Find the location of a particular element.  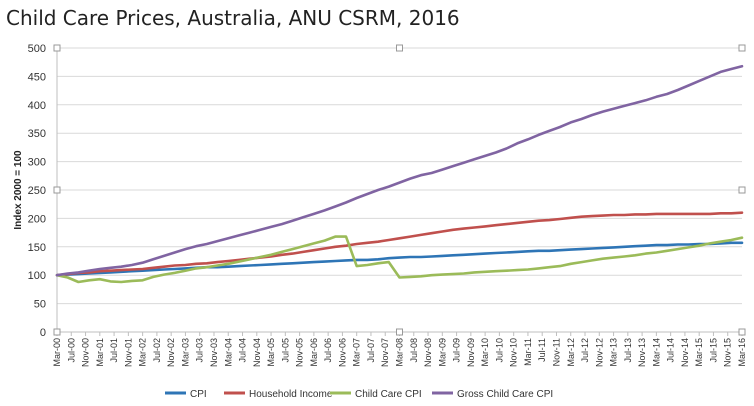

x-tick-label: Nov-13 is located at coordinates (642, 352).